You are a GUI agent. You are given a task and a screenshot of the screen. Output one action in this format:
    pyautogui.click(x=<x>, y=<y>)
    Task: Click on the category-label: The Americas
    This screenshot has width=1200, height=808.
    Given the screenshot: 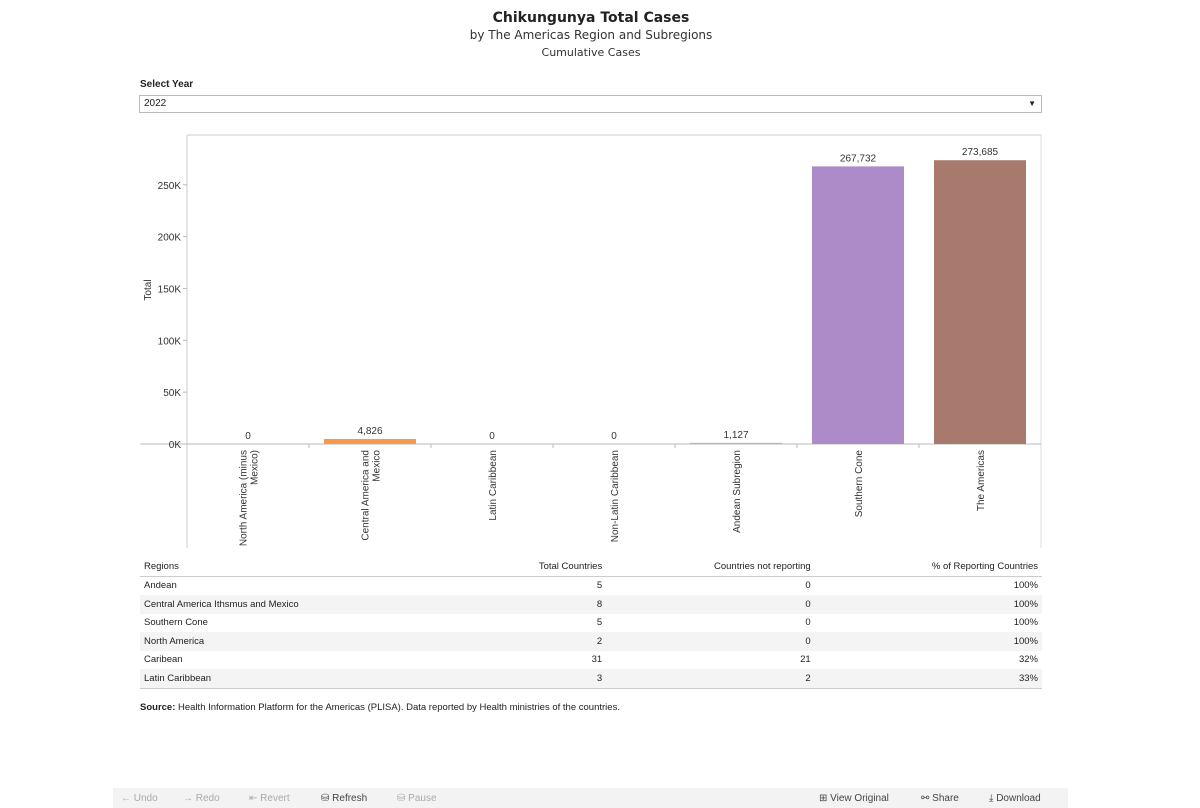 What is the action you would take?
    pyautogui.click(x=981, y=480)
    